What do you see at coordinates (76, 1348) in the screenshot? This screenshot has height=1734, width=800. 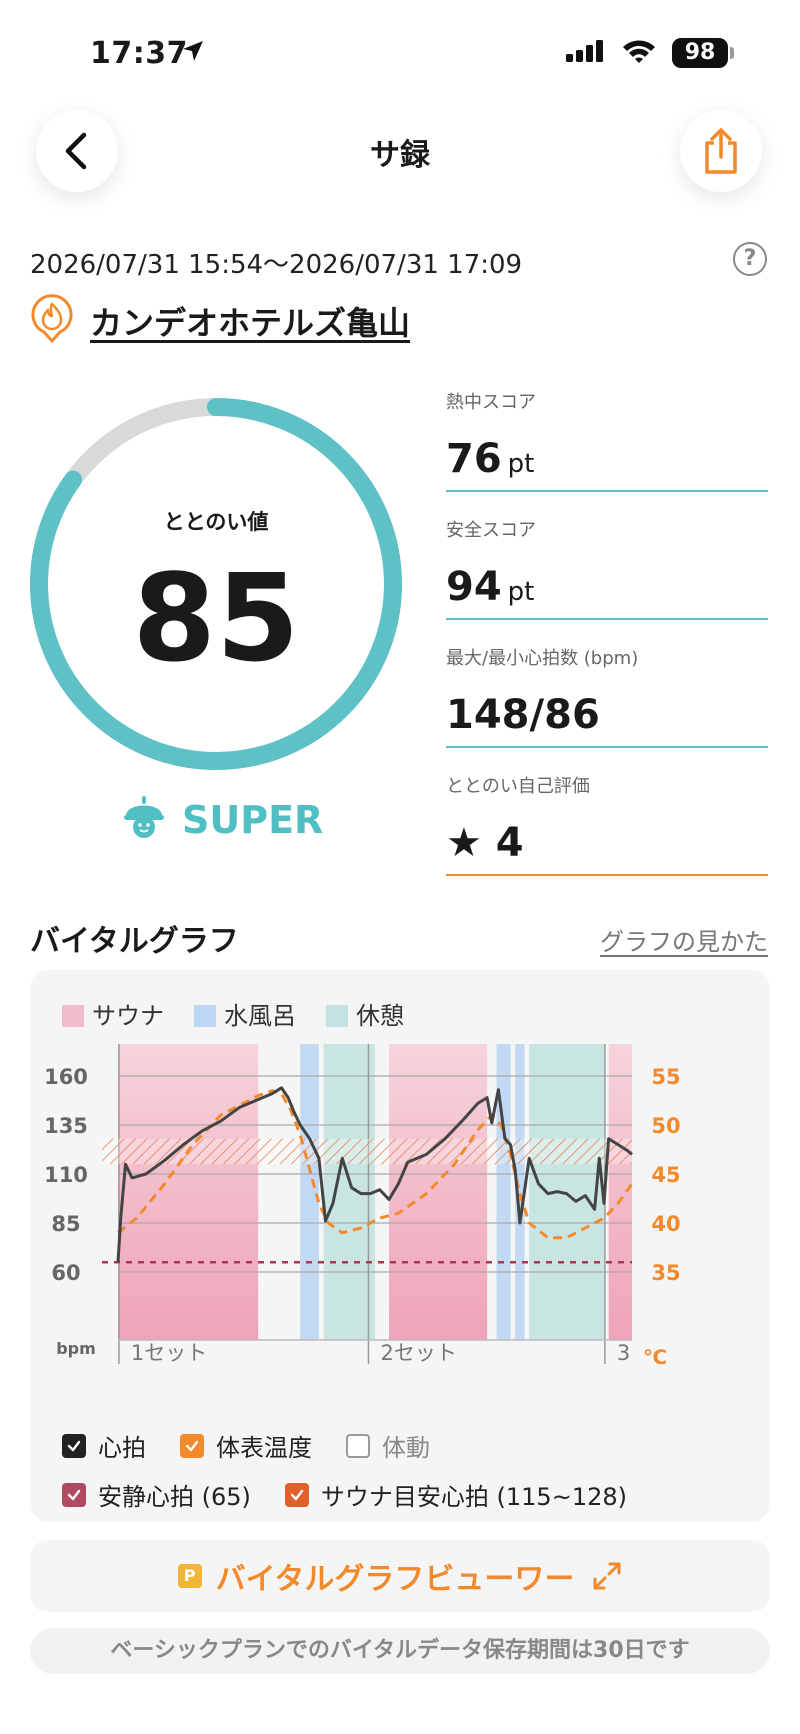 I see `y-axis-unit: bpm` at bounding box center [76, 1348].